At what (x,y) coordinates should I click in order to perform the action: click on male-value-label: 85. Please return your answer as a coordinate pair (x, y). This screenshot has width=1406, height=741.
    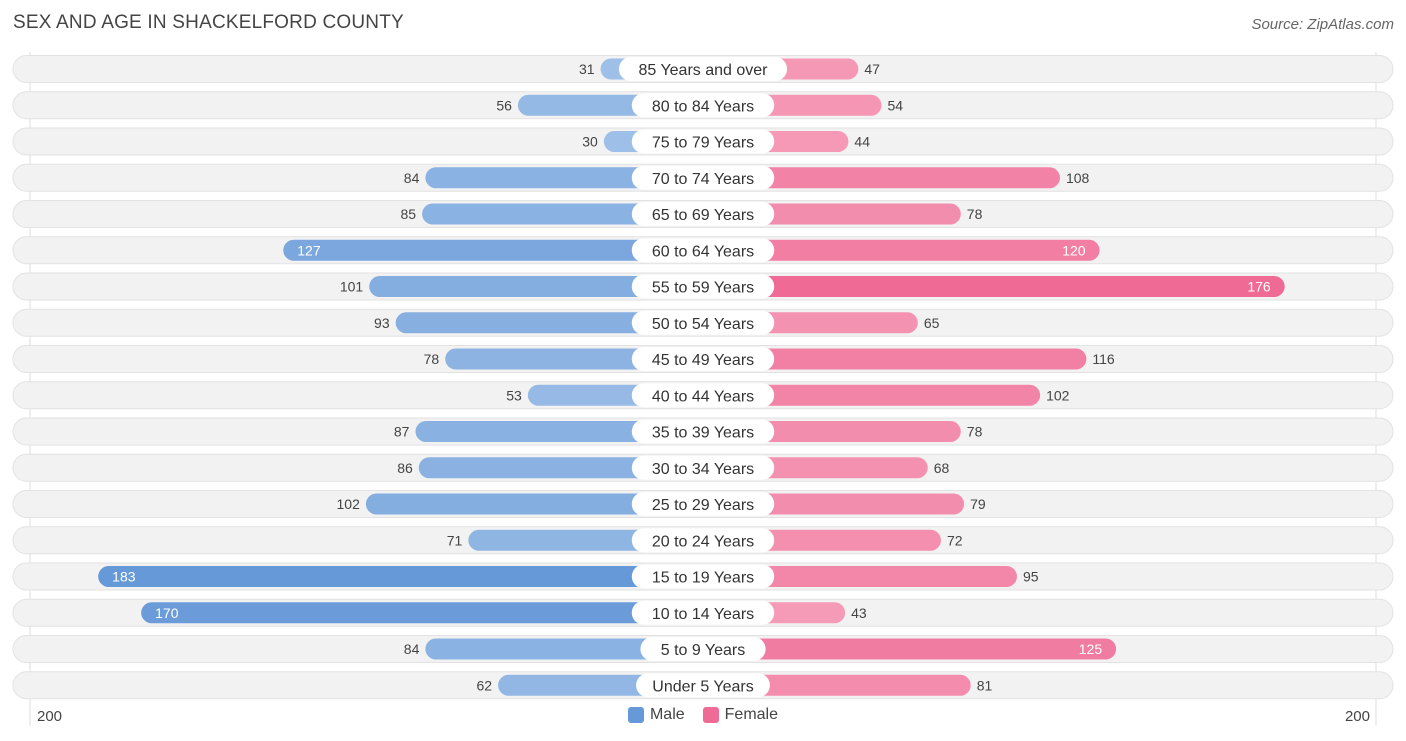
    Looking at the image, I should click on (408, 214).